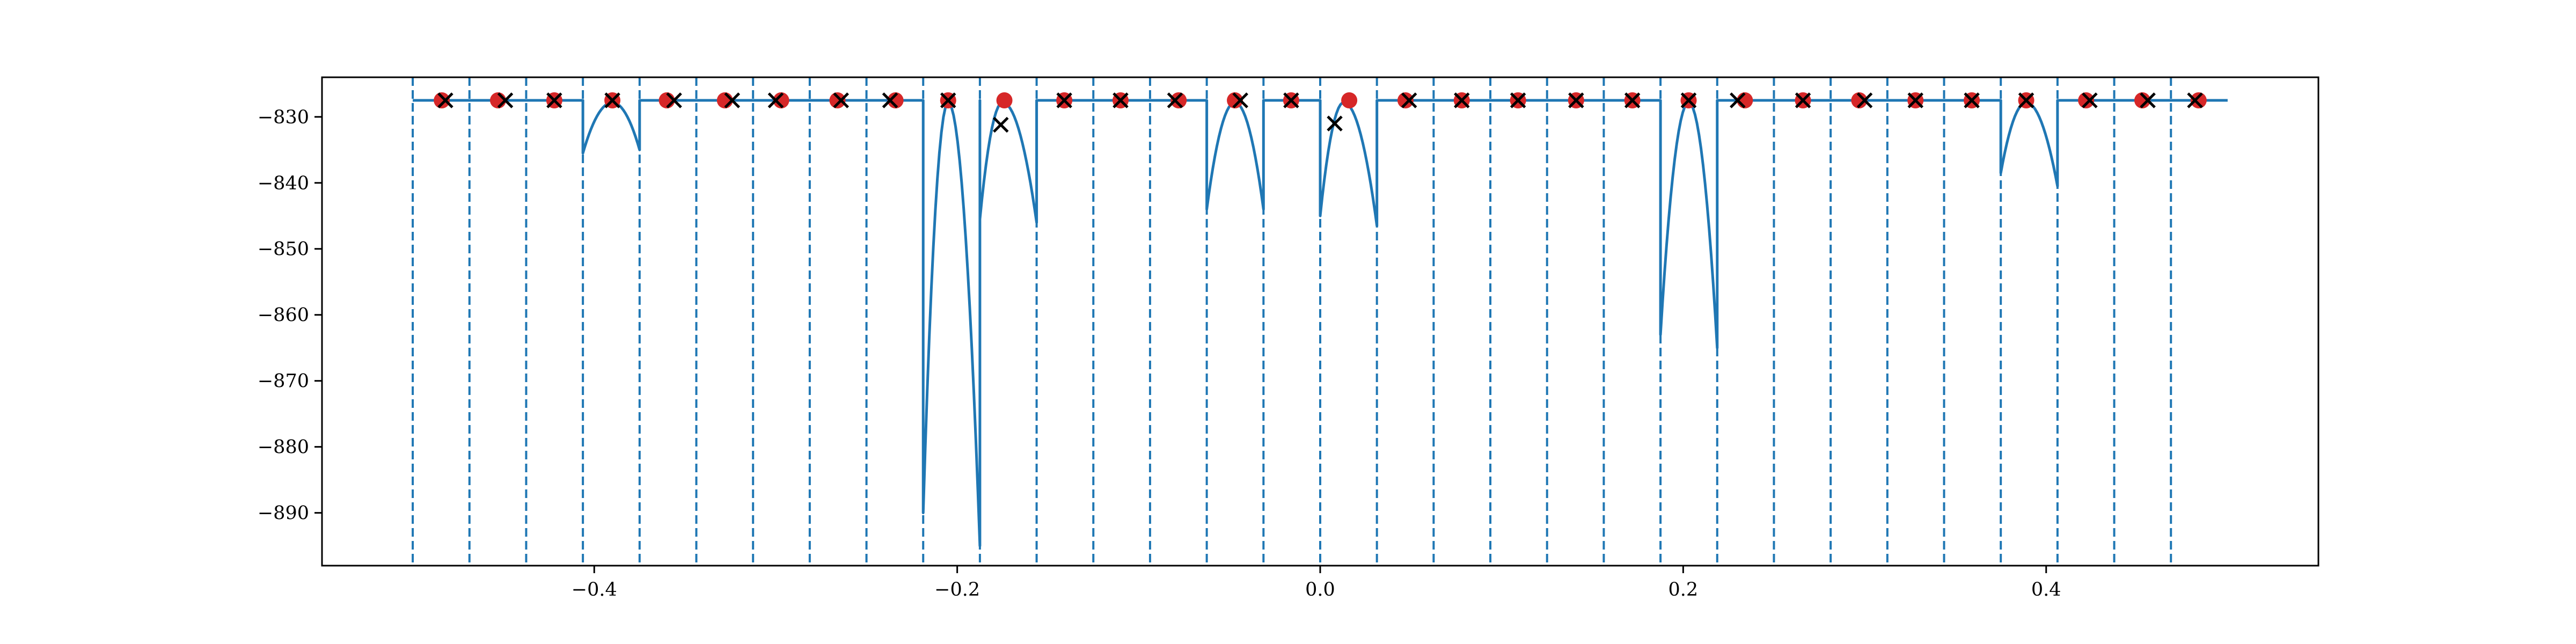  I want to click on x-axis-ticks: −0.4 −0.2 0.0 0.2 0.4, so click(1316, 583).